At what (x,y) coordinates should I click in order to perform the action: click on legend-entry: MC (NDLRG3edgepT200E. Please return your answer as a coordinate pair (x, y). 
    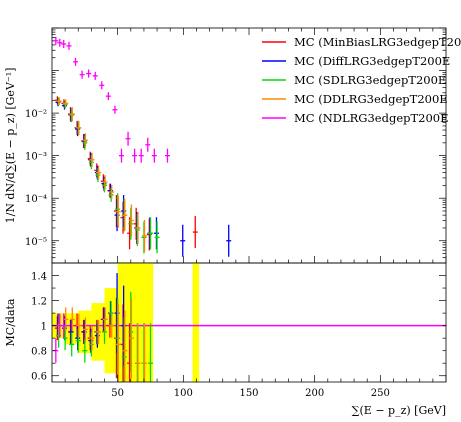
    Looking at the image, I should click on (371, 118).